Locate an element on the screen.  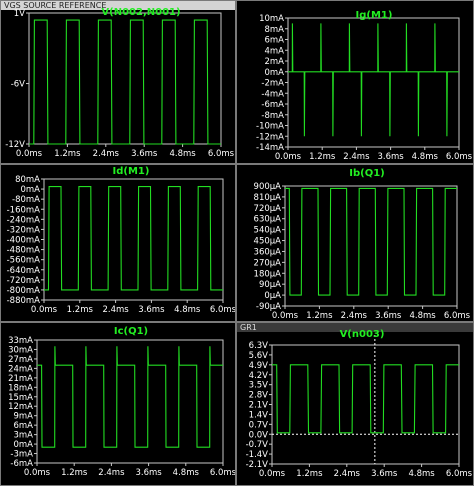
trace-title: Id(M1) is located at coordinates (131, 171).